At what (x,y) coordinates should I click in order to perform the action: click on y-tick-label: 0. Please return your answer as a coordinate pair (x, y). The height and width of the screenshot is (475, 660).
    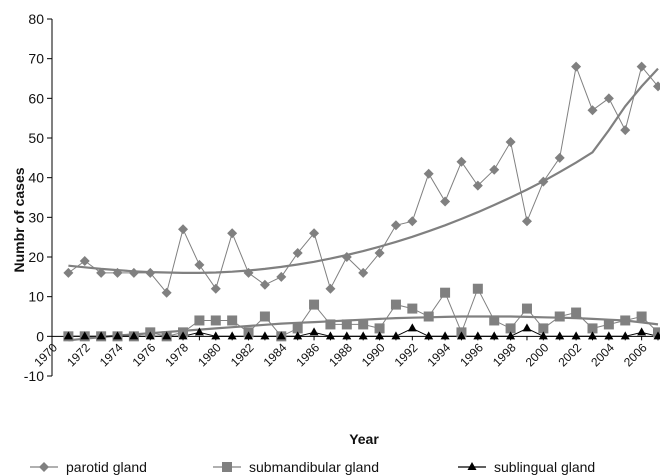
    Looking at the image, I should click on (40, 336).